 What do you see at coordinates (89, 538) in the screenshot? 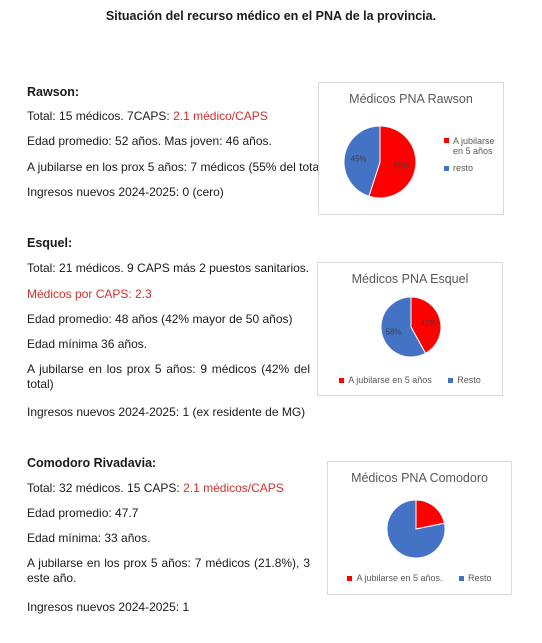
I see `comodoro-edad-min: Edad mínima: 33 años.` at bounding box center [89, 538].